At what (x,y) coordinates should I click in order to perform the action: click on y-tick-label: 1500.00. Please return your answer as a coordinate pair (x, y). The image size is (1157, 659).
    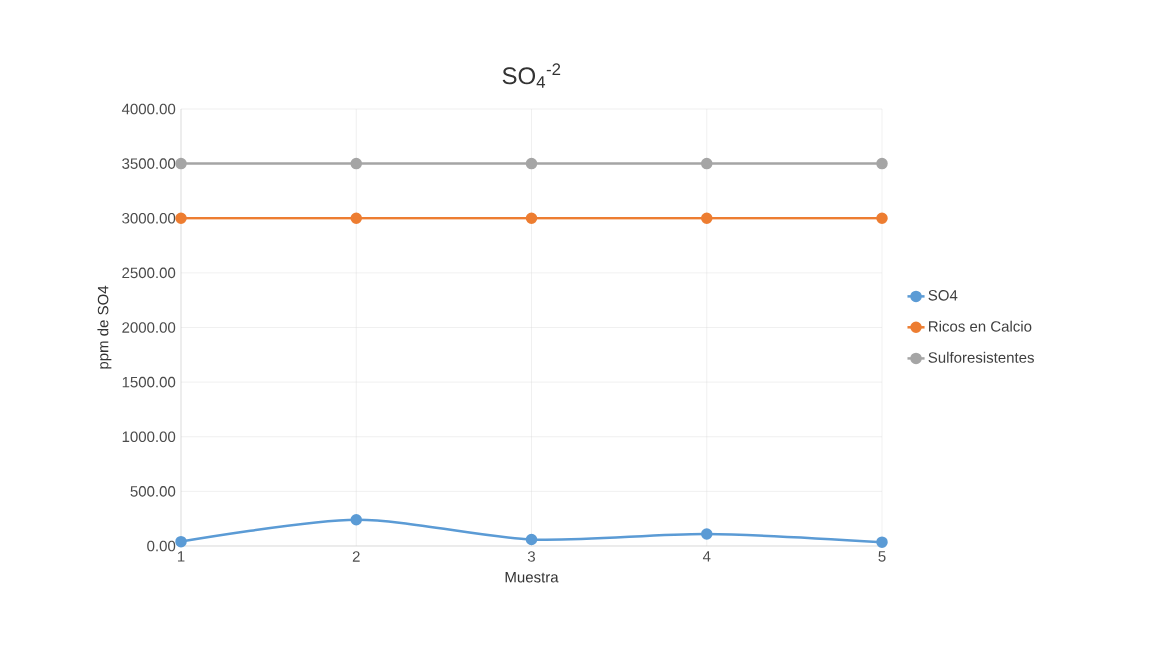
    Looking at the image, I should click on (149, 382).